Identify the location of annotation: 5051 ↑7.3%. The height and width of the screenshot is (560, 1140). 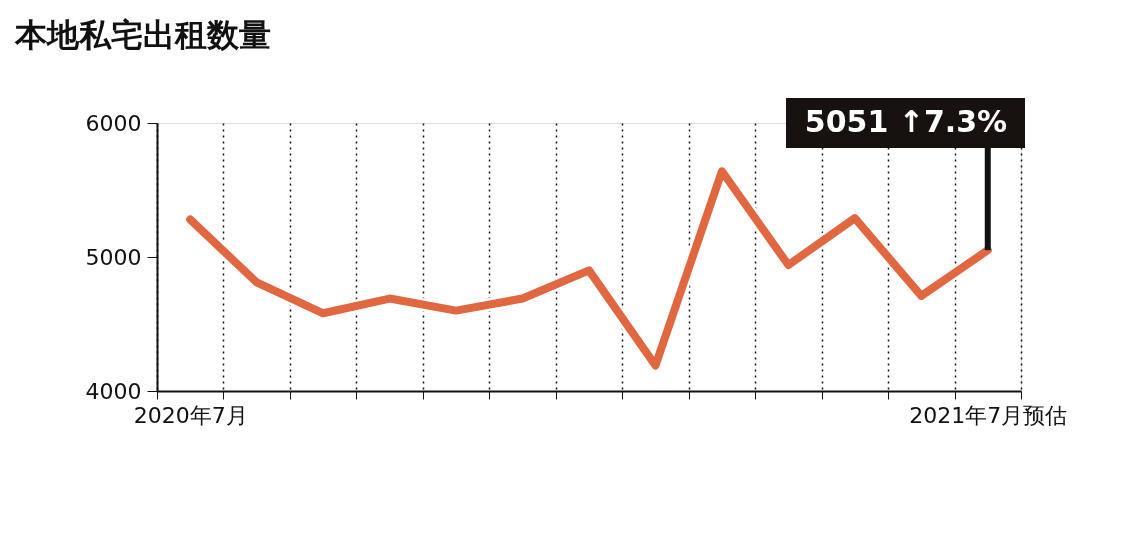
(906, 121).